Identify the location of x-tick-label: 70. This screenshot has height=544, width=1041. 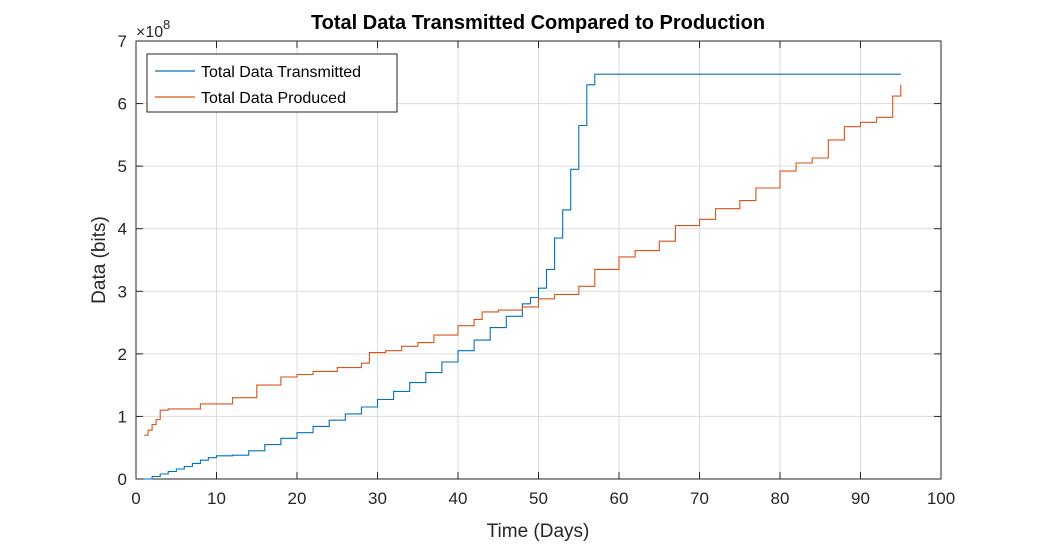
(699, 498).